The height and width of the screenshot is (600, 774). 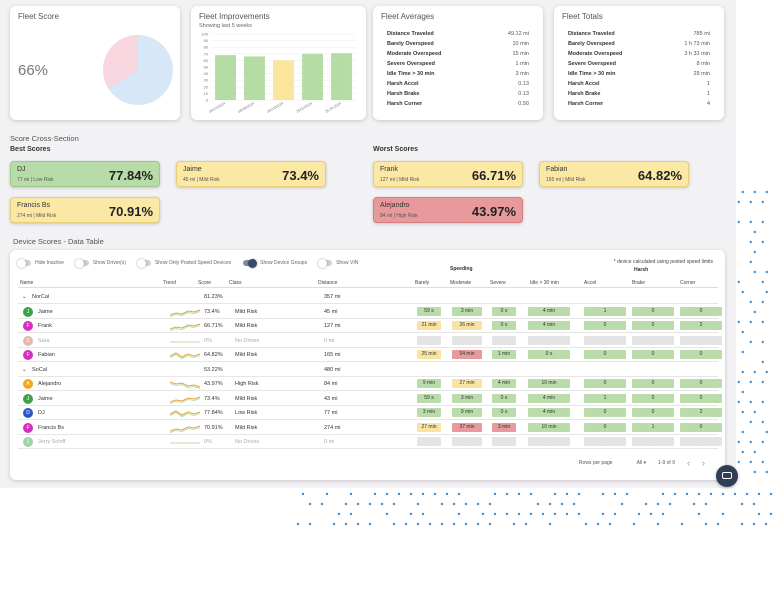 What do you see at coordinates (498, 283) in the screenshot?
I see `column-header: Severe` at bounding box center [498, 283].